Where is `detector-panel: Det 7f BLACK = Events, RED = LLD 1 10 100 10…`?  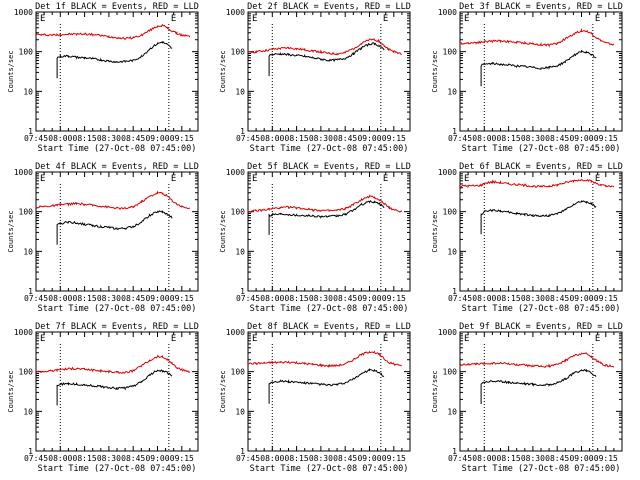
detector-panel: Det 7f BLACK = Events, RED = LLD 1 10 100 10… is located at coordinates (103, 398).